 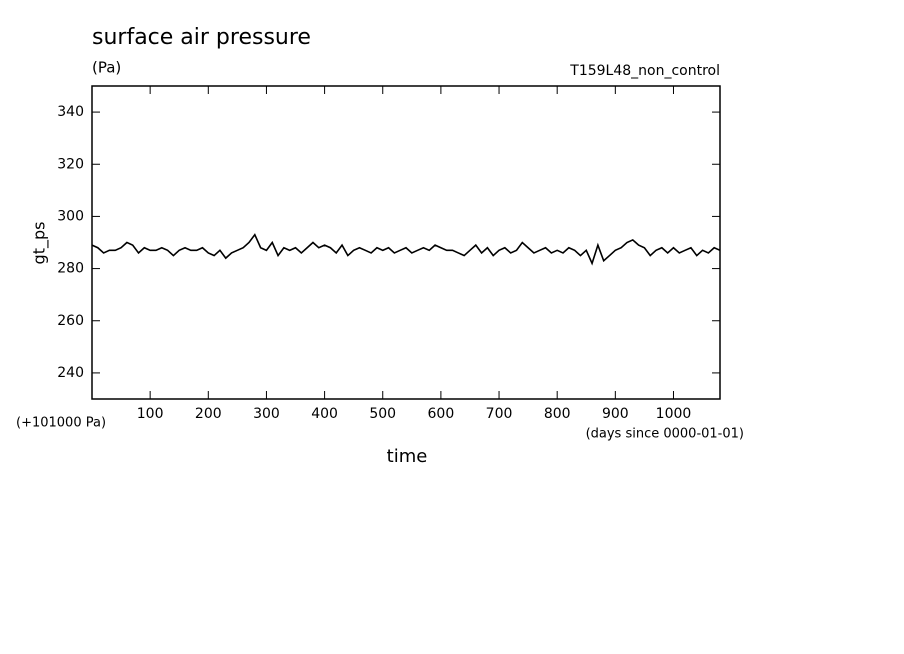 I want to click on y-tick-label: 300, so click(x=70, y=216).